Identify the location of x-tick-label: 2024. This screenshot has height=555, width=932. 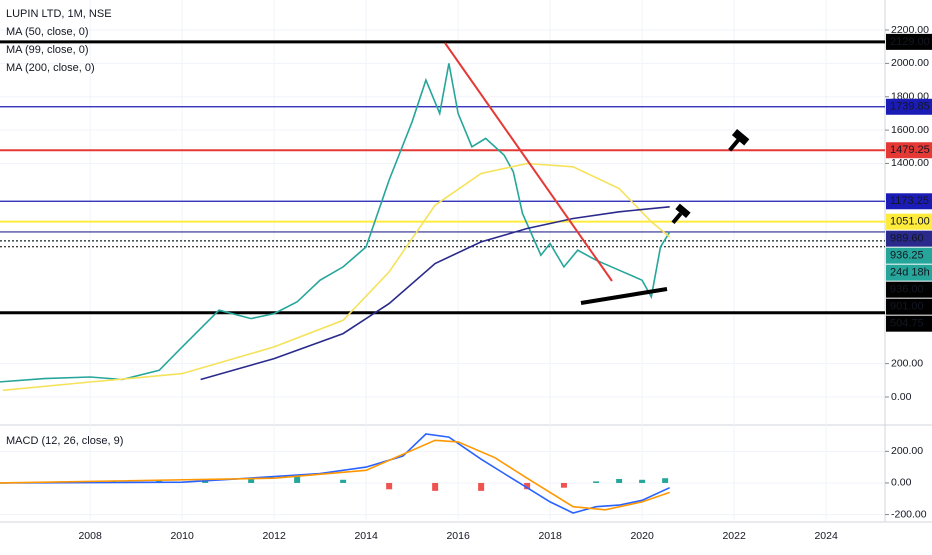
(826, 536).